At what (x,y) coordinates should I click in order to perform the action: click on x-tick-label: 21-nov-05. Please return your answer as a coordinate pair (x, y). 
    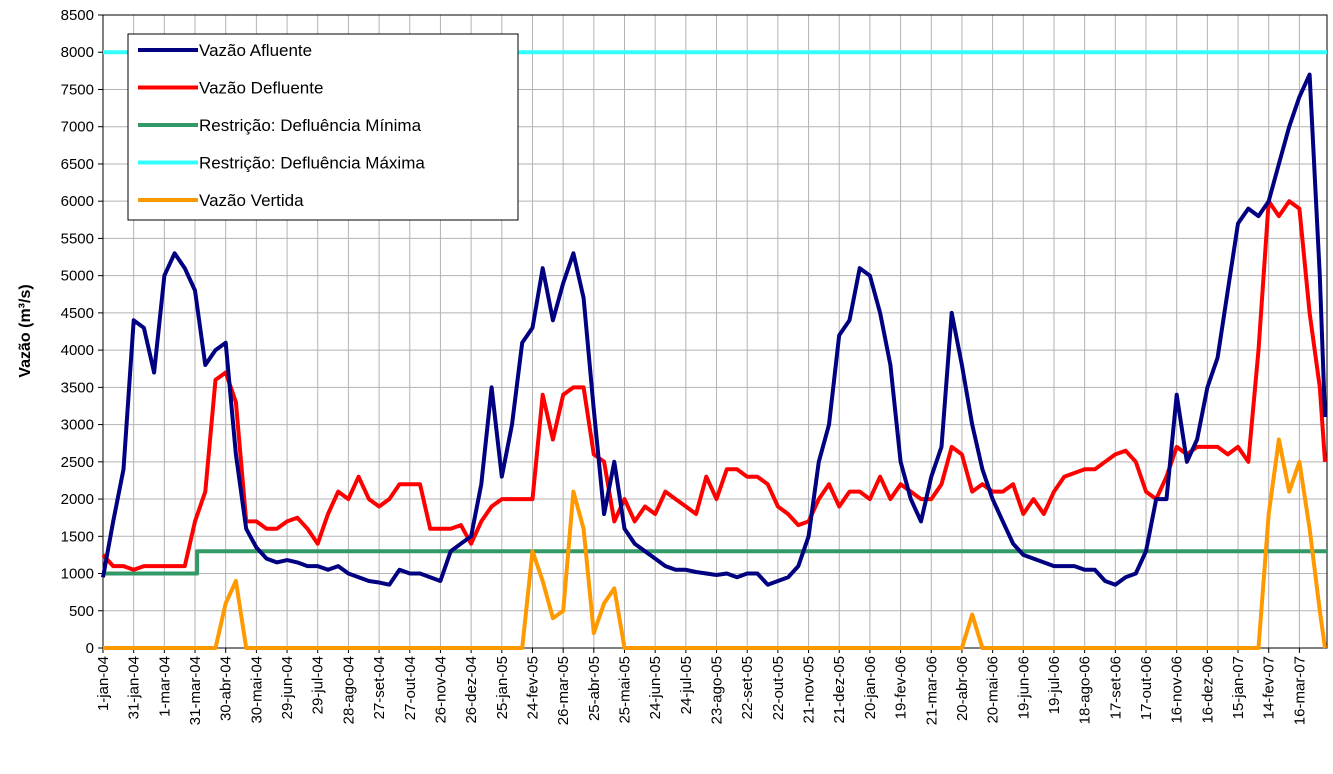
    Looking at the image, I should click on (809, 690).